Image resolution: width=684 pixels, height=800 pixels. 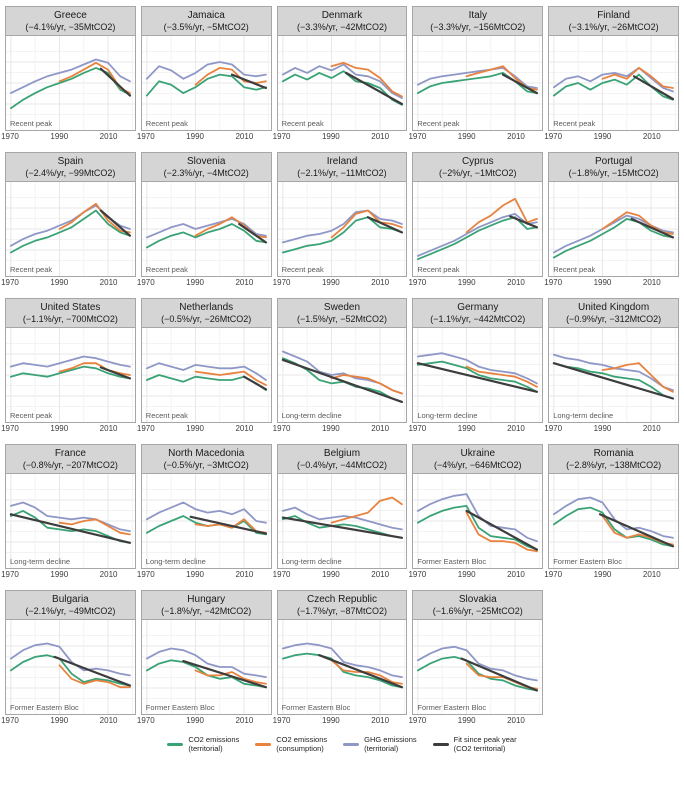 I want to click on facet-strip: Ukraine (−4%/yr, −646MtCO2), so click(x=478, y=459).